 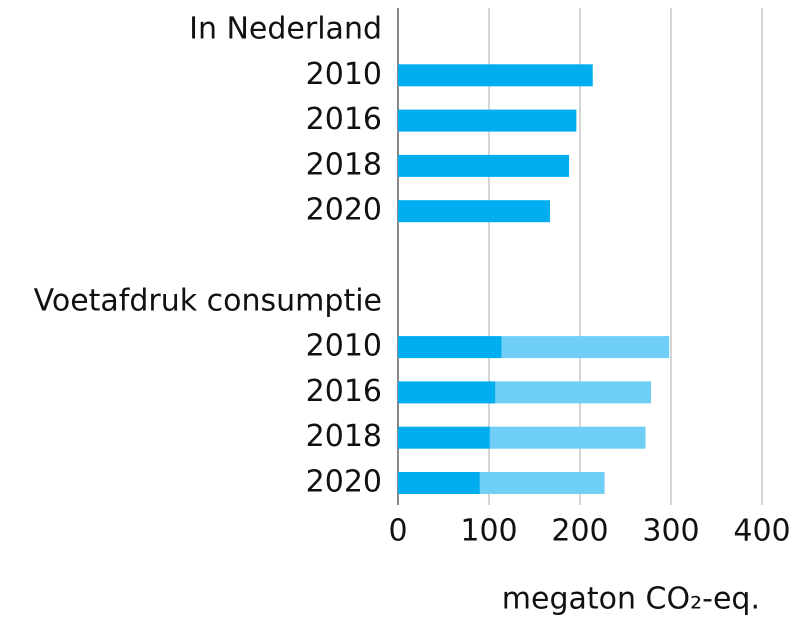 I want to click on x-tick-label: 400, so click(x=761, y=531).